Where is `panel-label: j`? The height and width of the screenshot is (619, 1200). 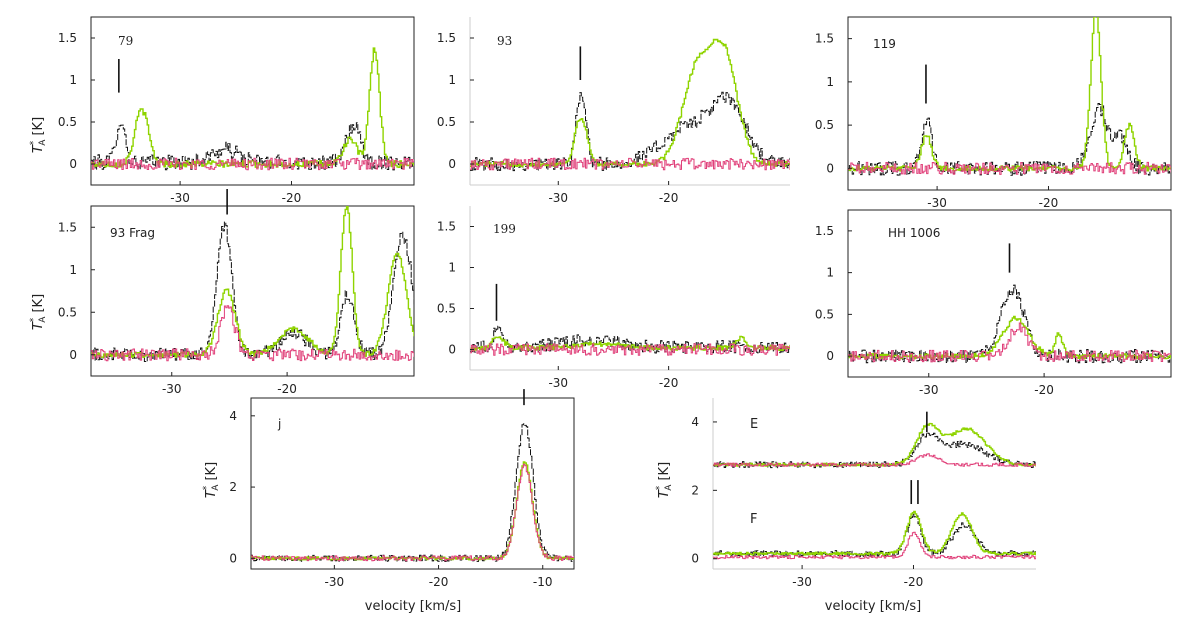
panel-label: j is located at coordinates (279, 424).